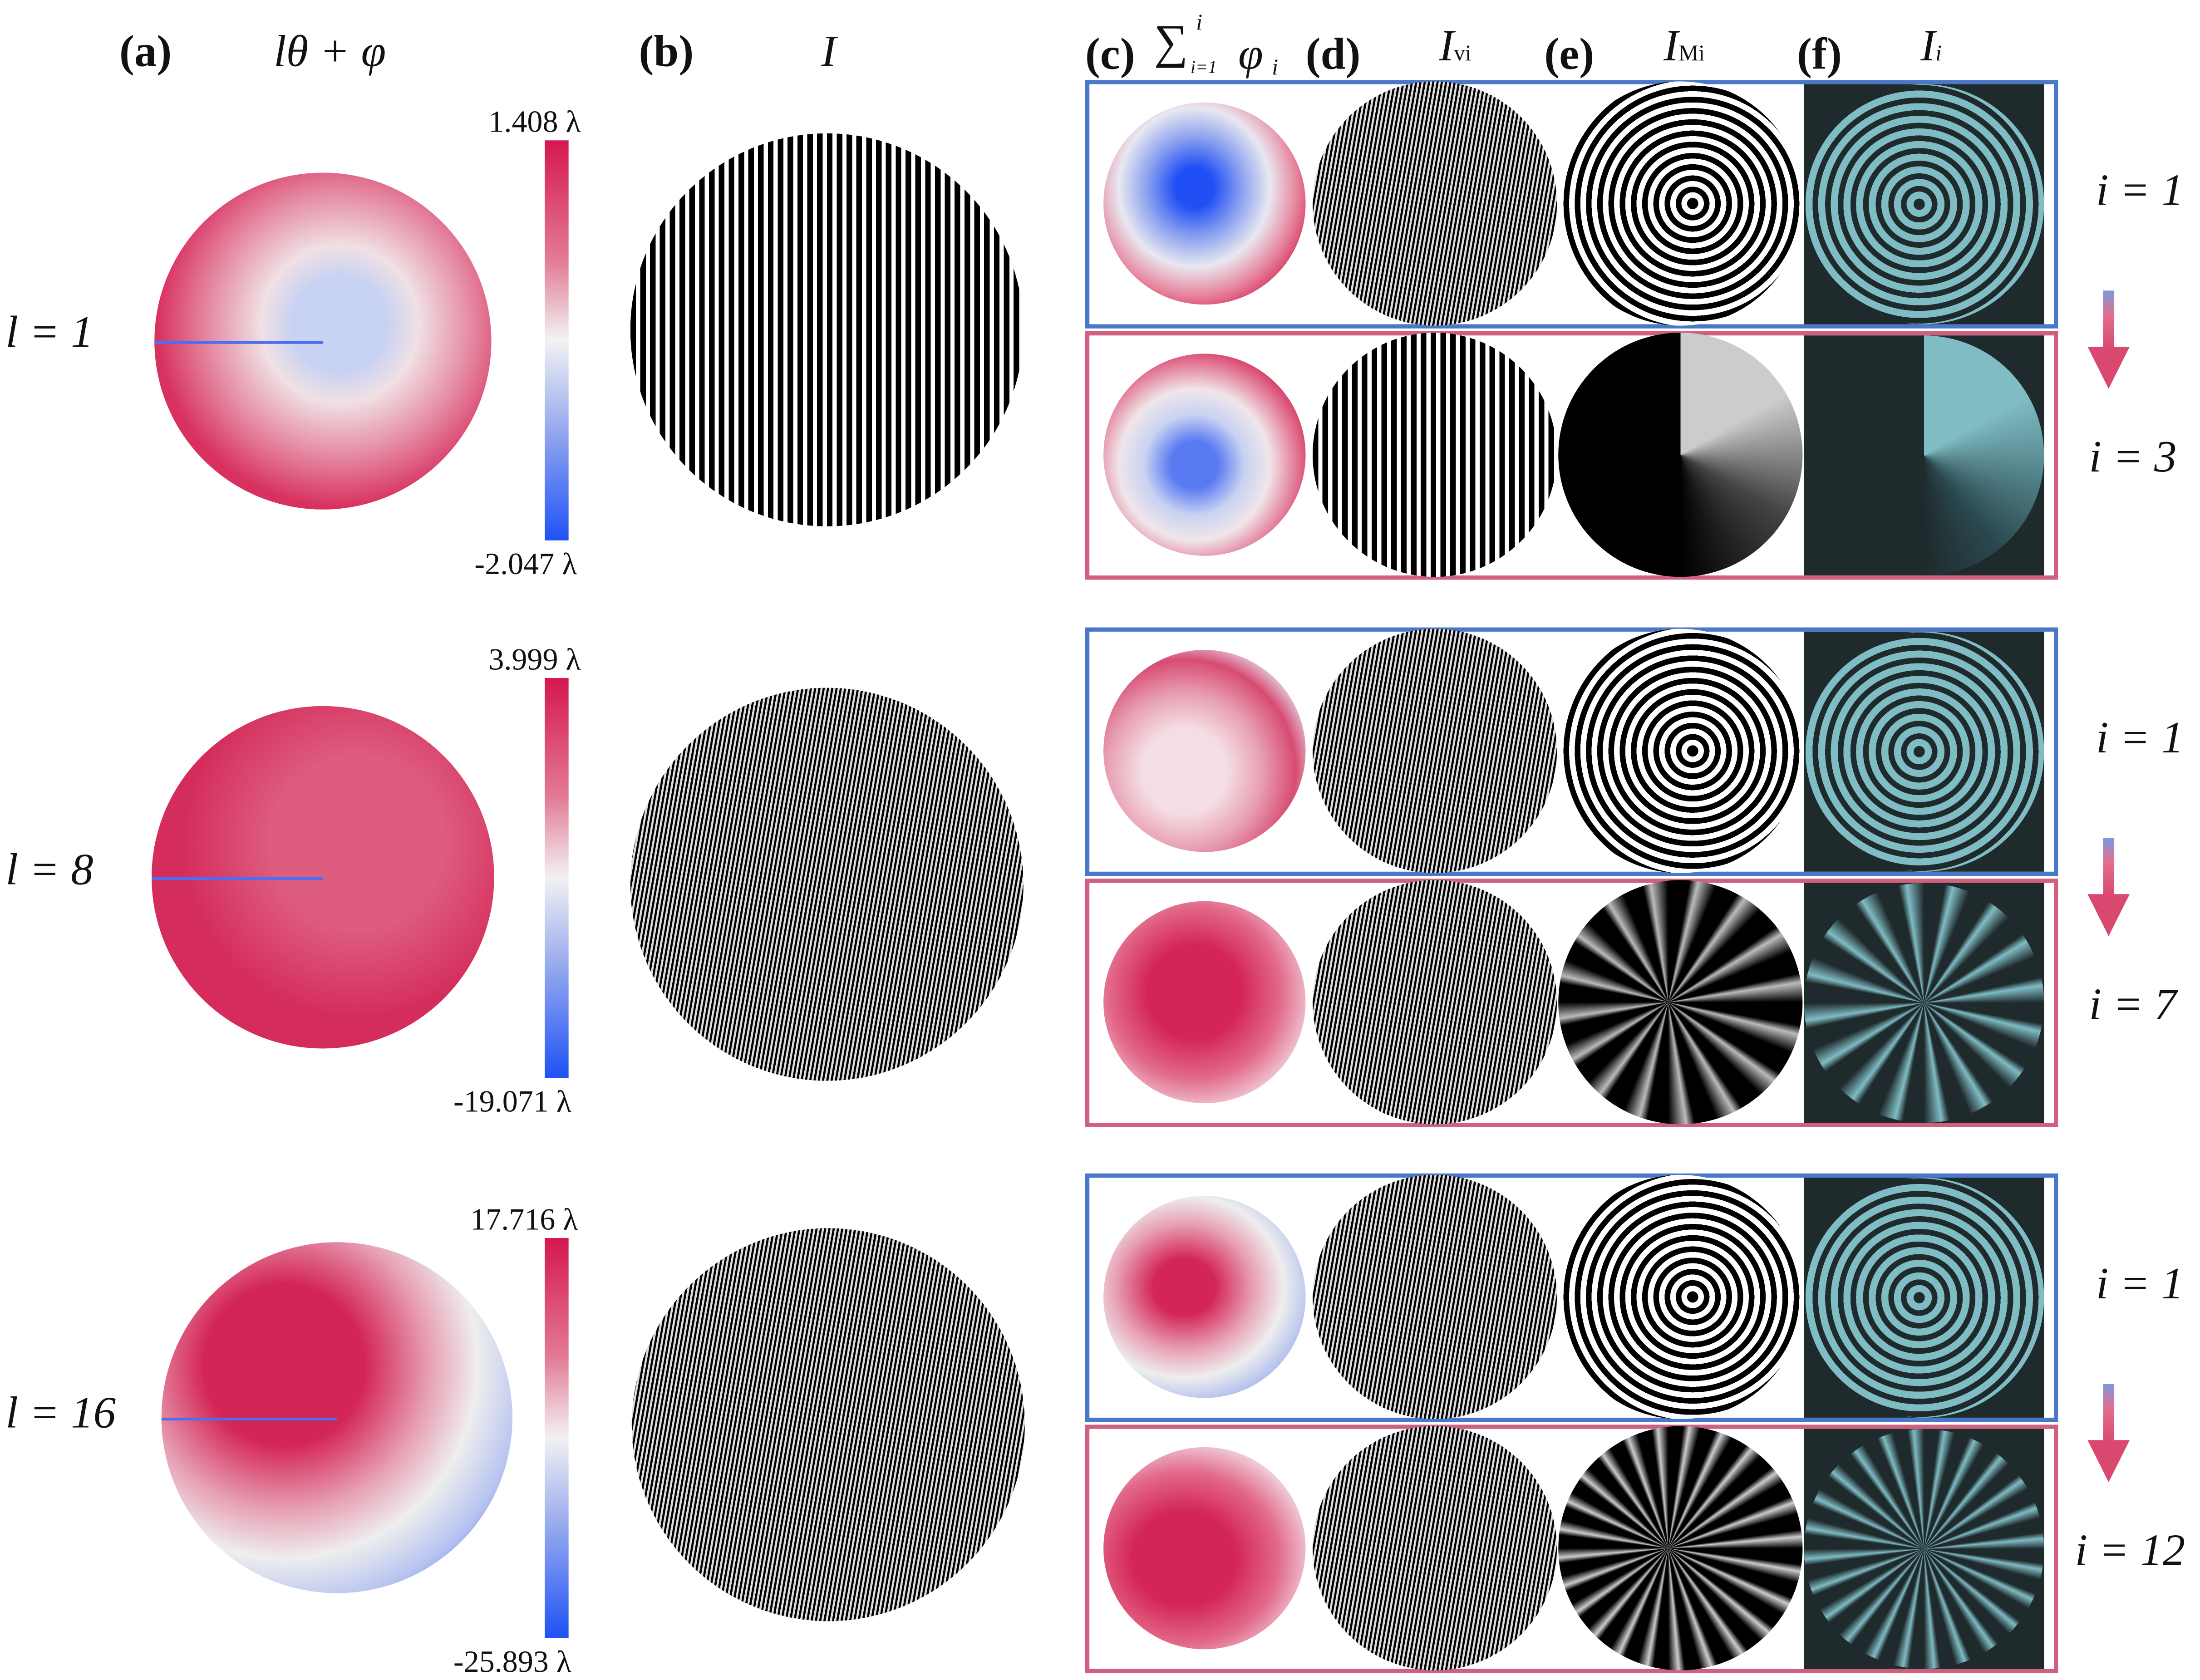 Image resolution: width=2200 pixels, height=1680 pixels. I want to click on iteration-label-last: i = 7, so click(2133, 1003).